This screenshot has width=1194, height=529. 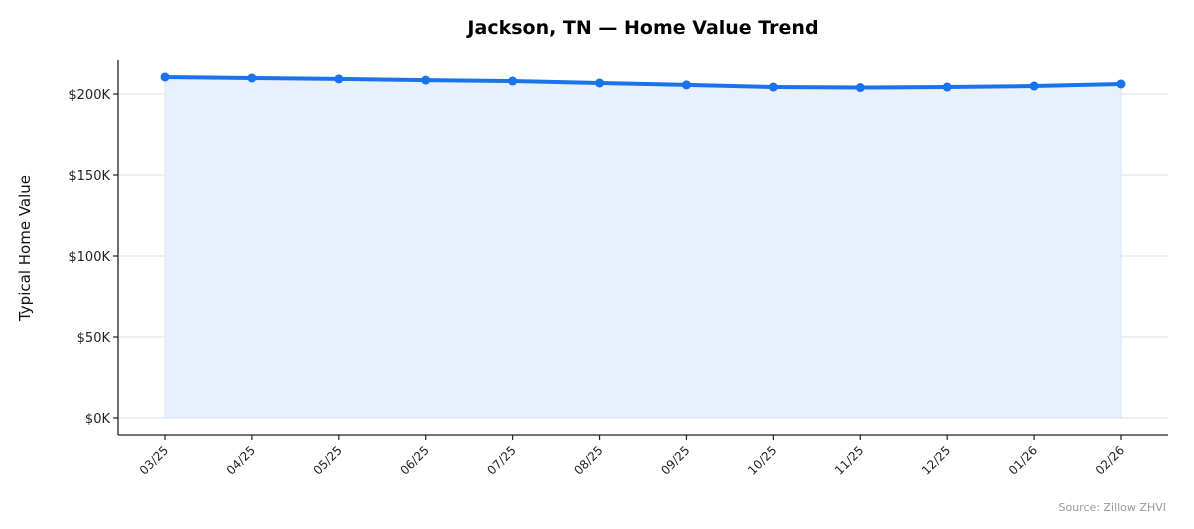 What do you see at coordinates (154, 460) in the screenshot?
I see `x-tick-label: 03/25` at bounding box center [154, 460].